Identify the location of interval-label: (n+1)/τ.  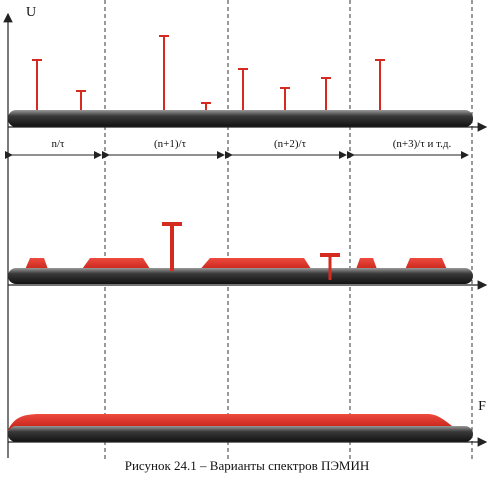
(170, 144).